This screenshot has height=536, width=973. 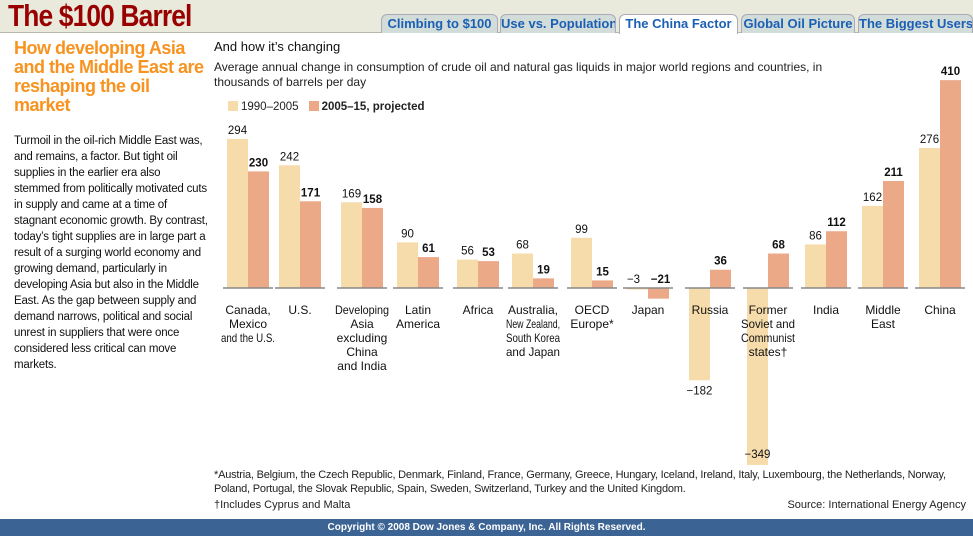 I want to click on data-label: 15, so click(x=602, y=272).